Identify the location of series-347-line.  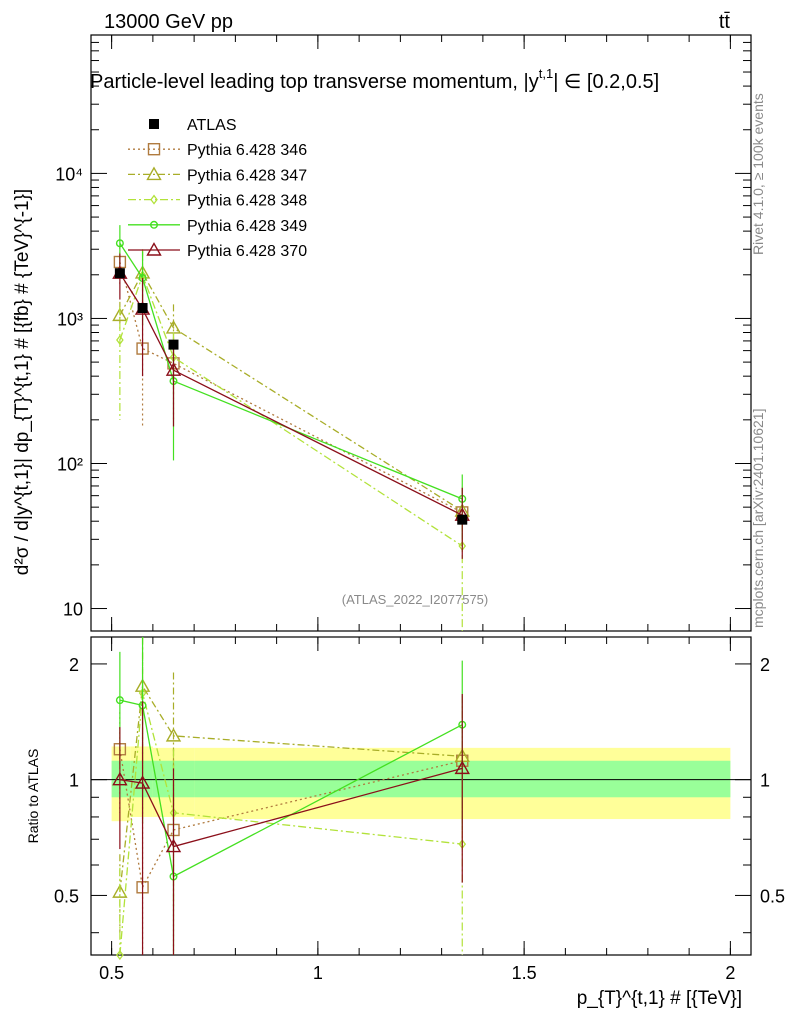
(291, 391).